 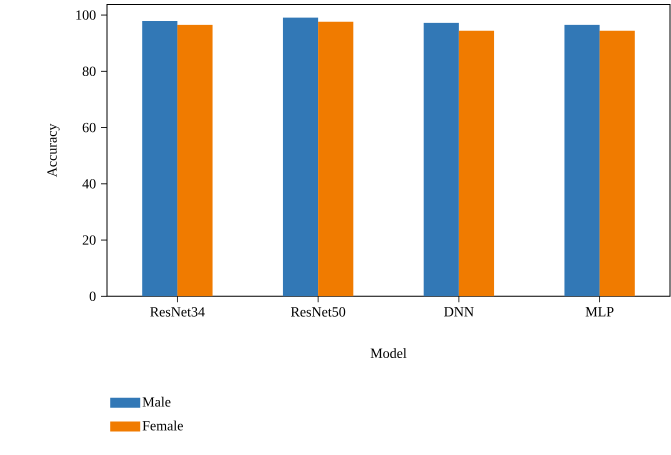 I want to click on legend-label: Male, so click(x=156, y=401).